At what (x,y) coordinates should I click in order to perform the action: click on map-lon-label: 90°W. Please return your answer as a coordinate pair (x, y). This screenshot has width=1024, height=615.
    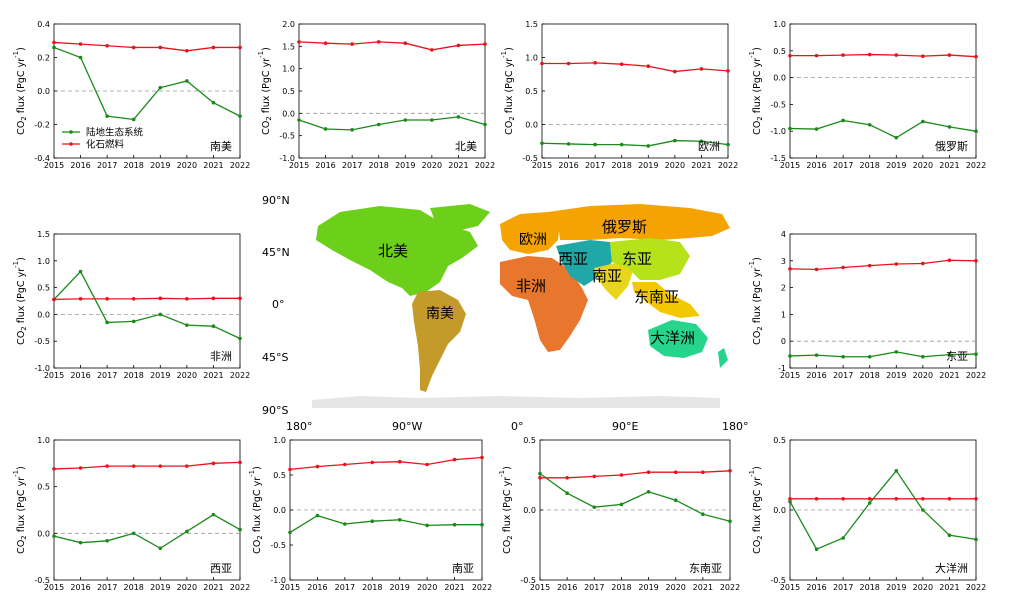
    Looking at the image, I should click on (407, 426).